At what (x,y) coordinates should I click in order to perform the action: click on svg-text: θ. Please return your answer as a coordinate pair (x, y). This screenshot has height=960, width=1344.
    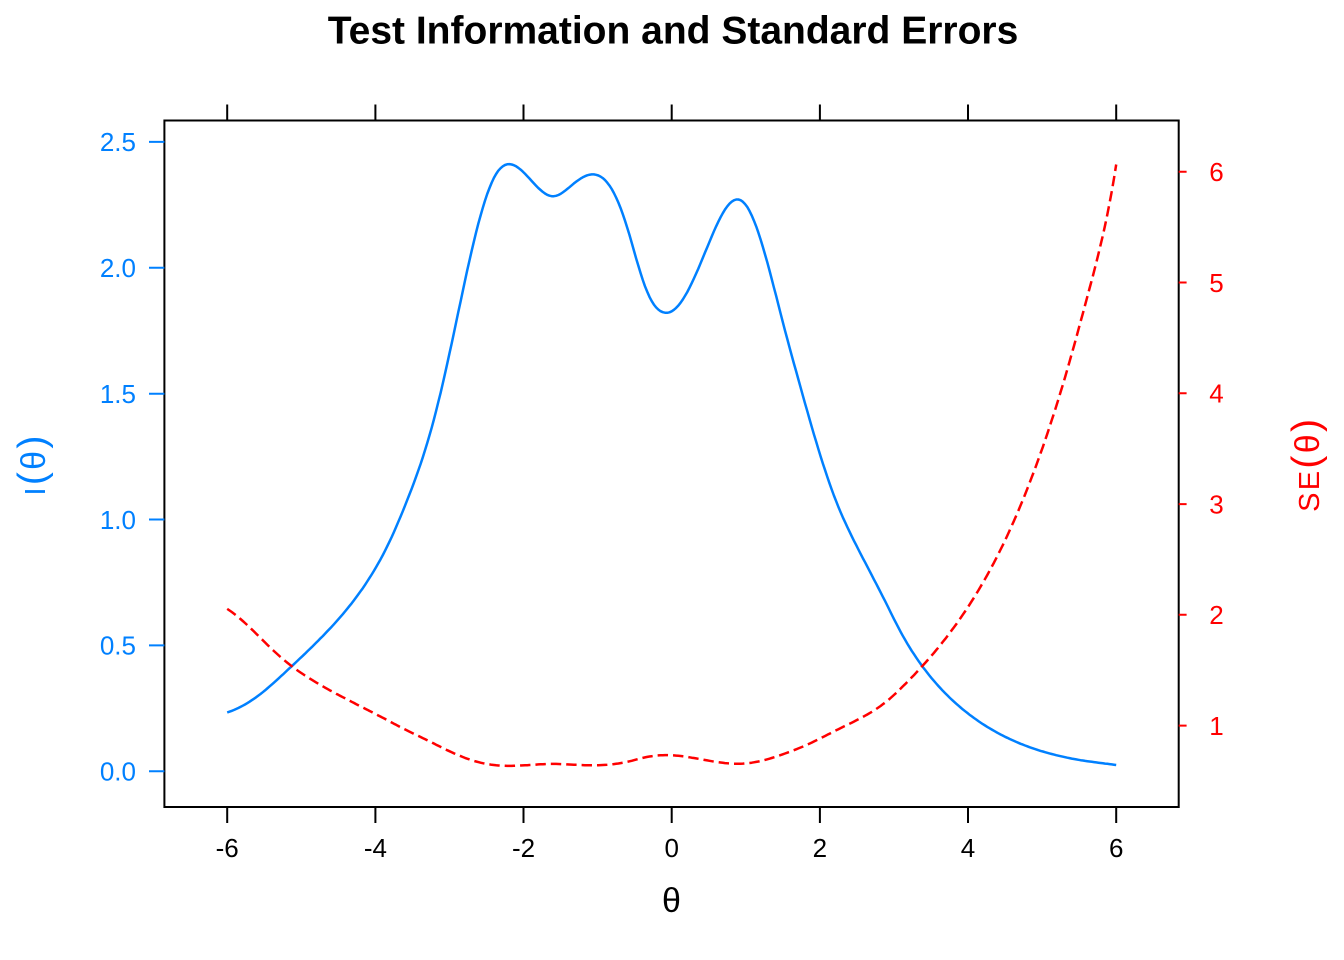
    Looking at the image, I should click on (671, 901).